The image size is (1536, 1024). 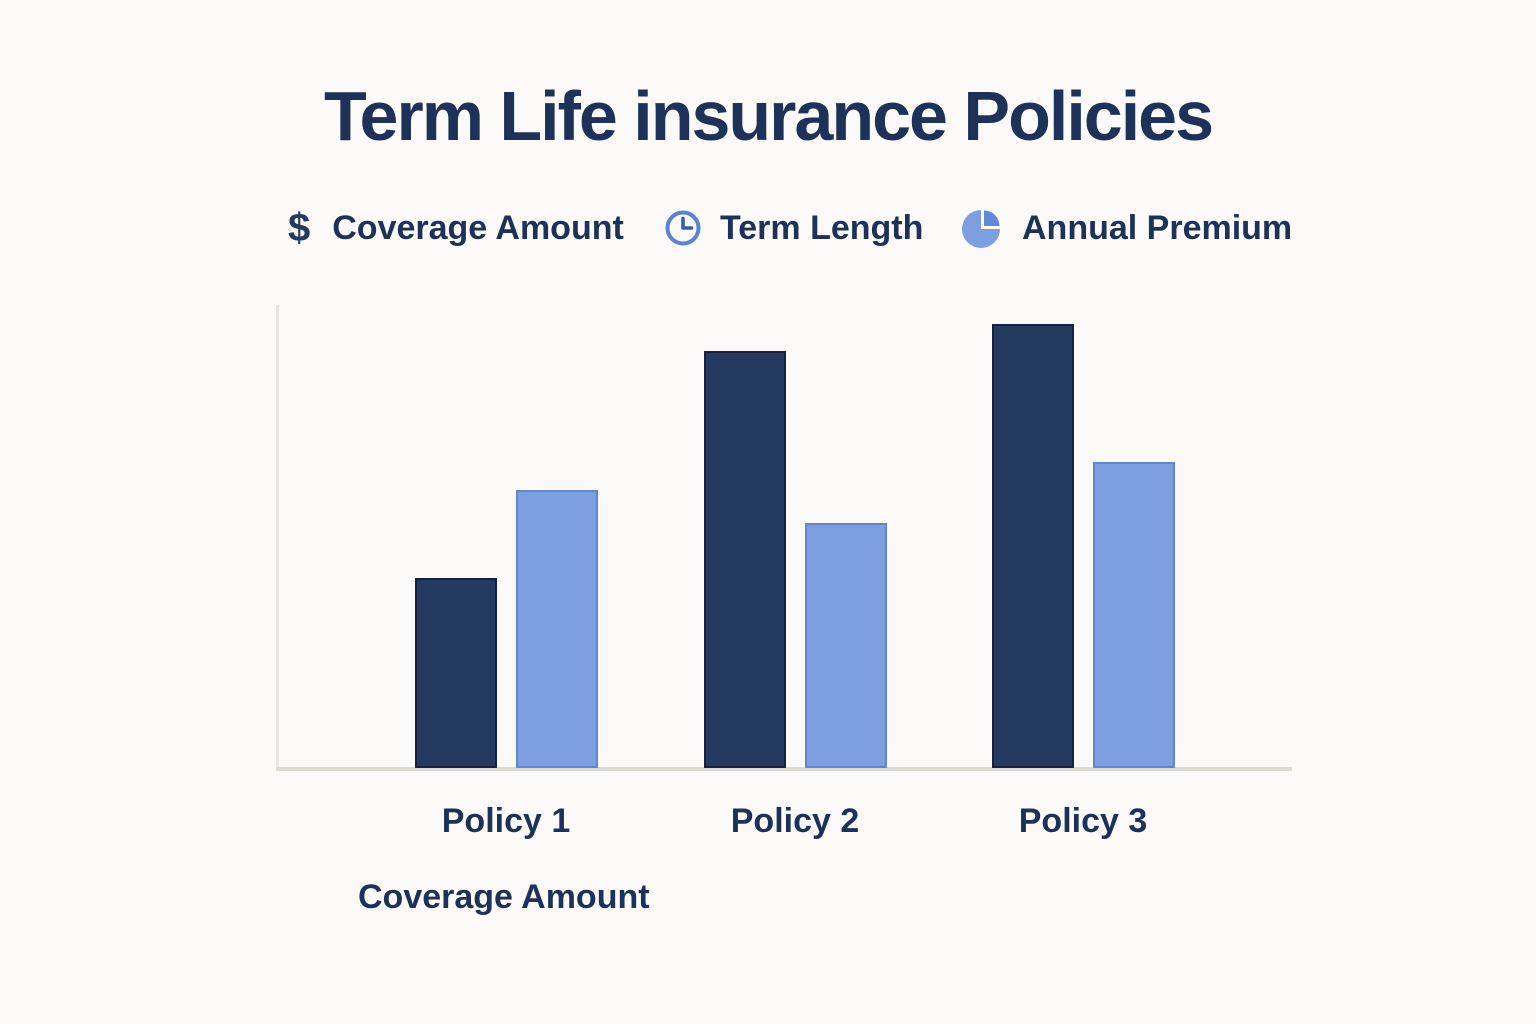 I want to click on category-label-policy-2: Policy 2, so click(x=795, y=821).